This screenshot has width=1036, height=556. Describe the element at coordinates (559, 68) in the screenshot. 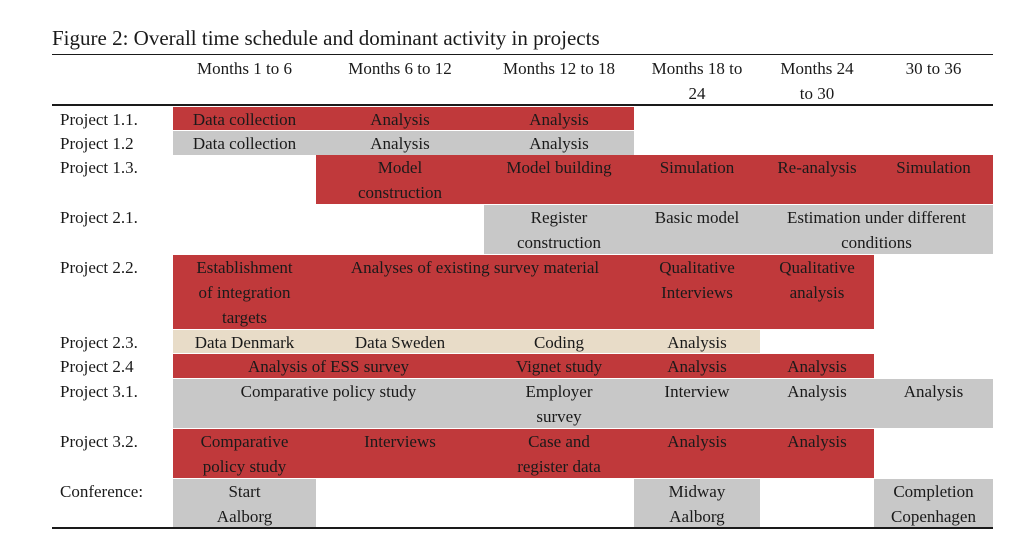

I see `column-header: Months 12 to 18` at that location.